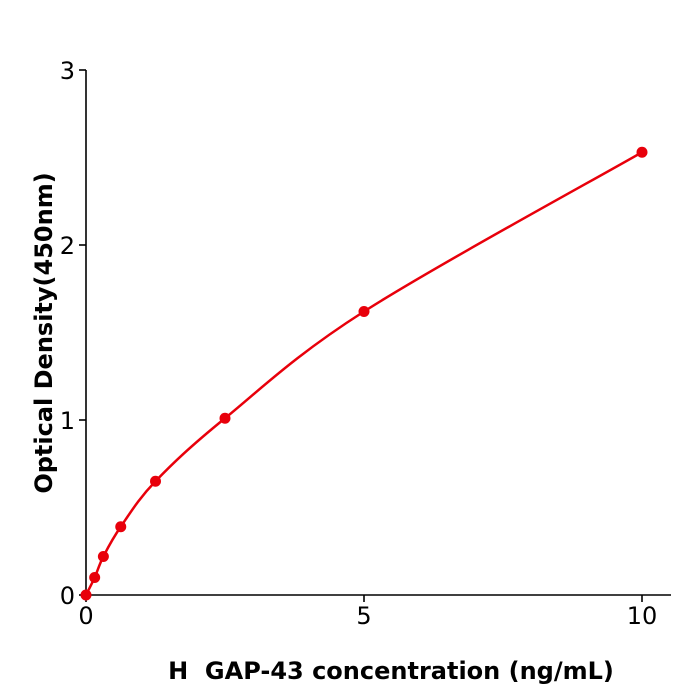 This screenshot has height=700, width=700. Describe the element at coordinates (85, 616) in the screenshot. I see `x-tick-label: 0` at that location.